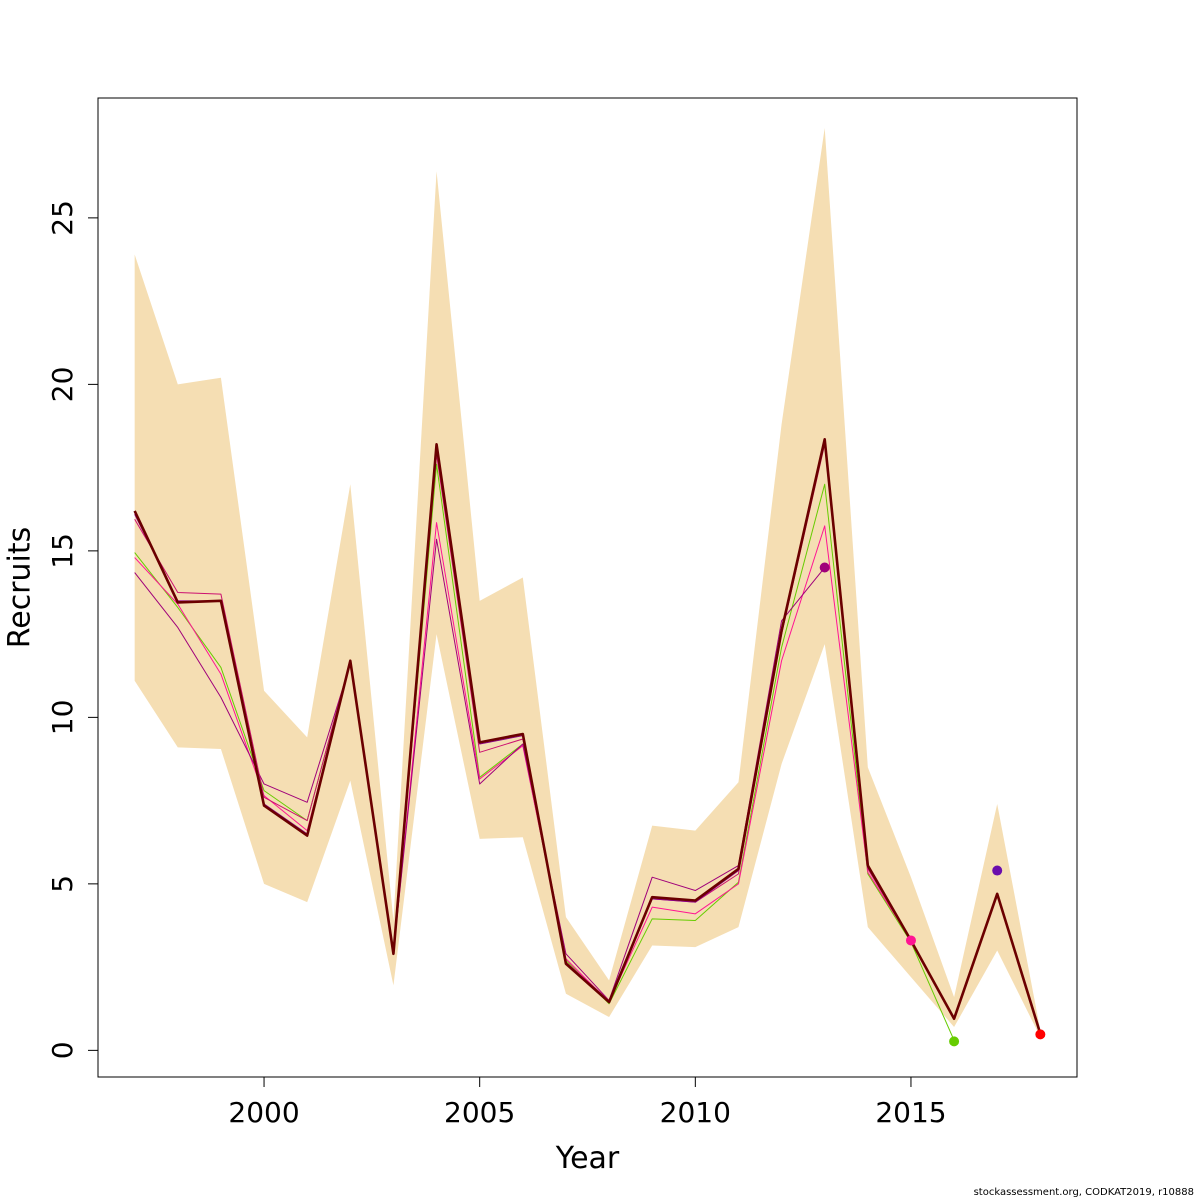 This screenshot has height=1200, width=1200. What do you see at coordinates (263, 1112) in the screenshot?
I see `x-tick-label-2000: 2000` at bounding box center [263, 1112].